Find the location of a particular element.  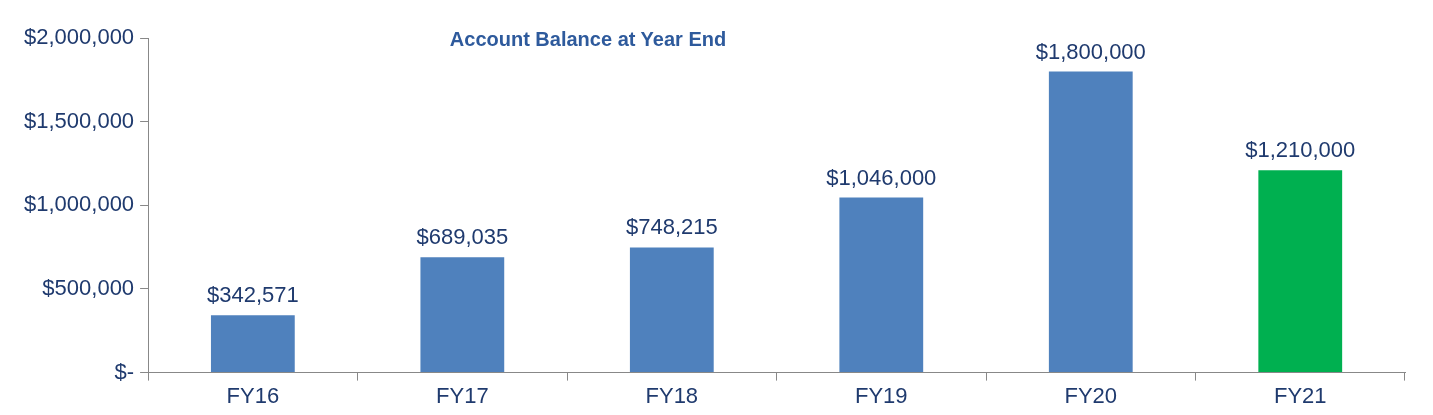

x-tick-label: FY16 is located at coordinates (253, 395).